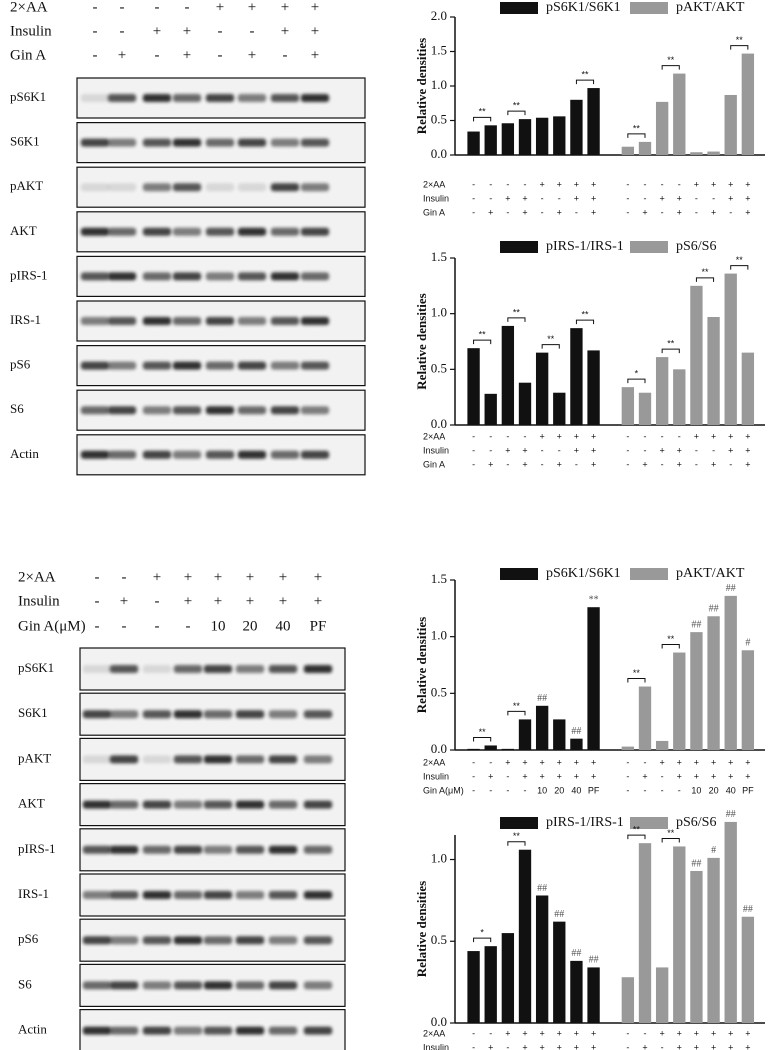 The height and width of the screenshot is (1050, 773). Describe the element at coordinates (713, 850) in the screenshot. I see `significance-mark: #` at that location.